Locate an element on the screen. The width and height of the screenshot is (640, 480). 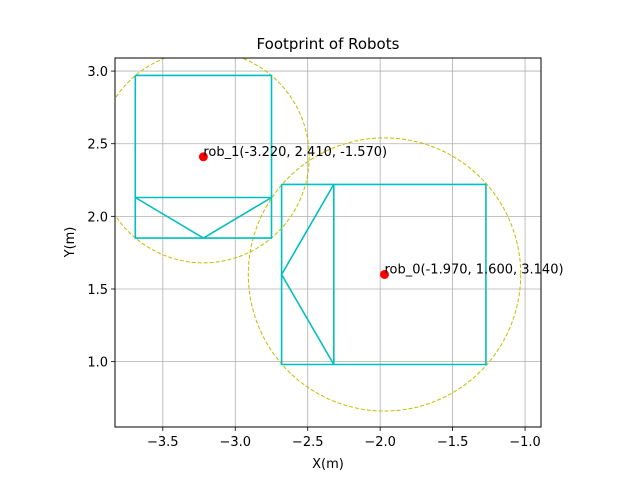
robot-0-label: rob_0(-1.970, 1.600, 3.140) is located at coordinates (474, 269).